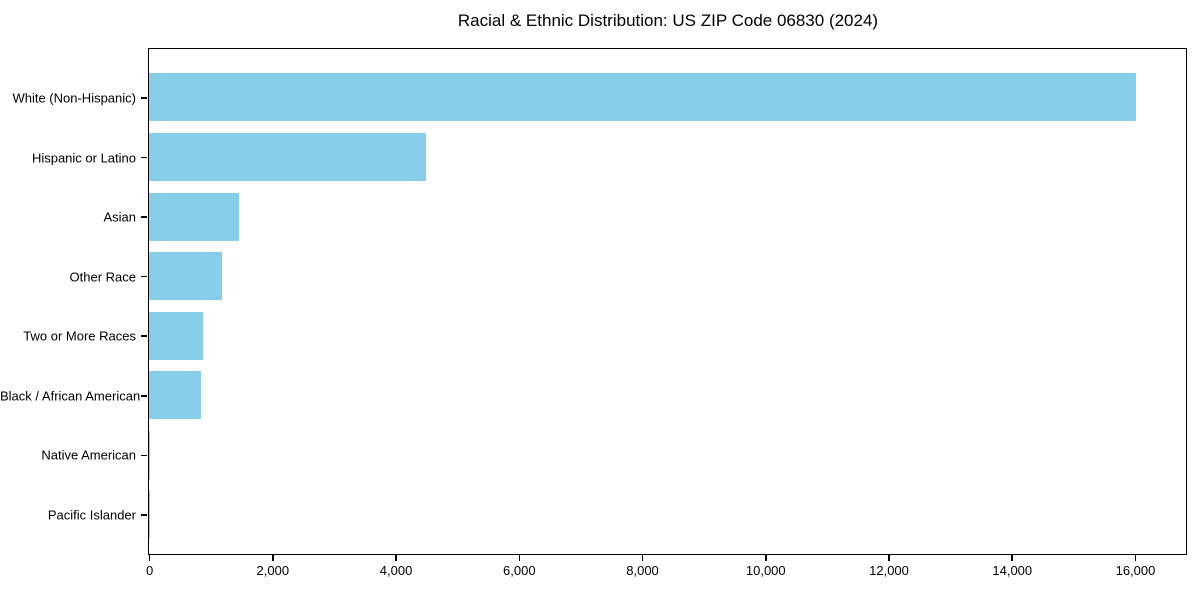 The image size is (1200, 600). Describe the element at coordinates (889, 570) in the screenshot. I see `x-tick-label-12000: 12,000` at that location.